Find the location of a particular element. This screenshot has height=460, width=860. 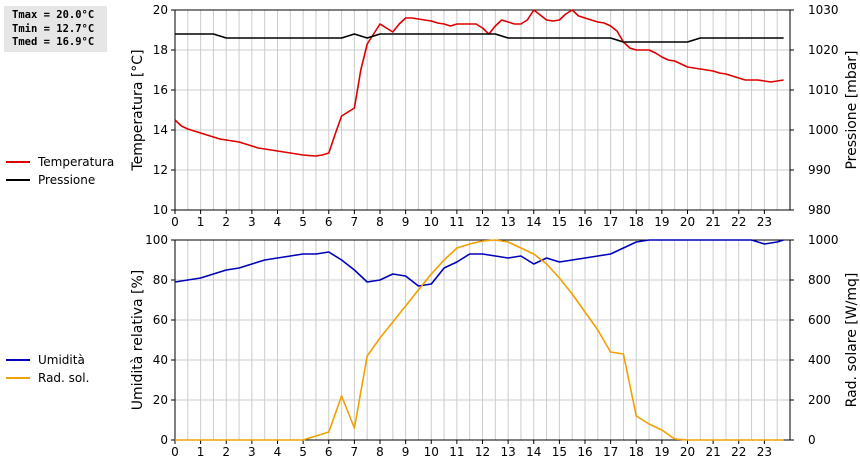

umid-x-tick-label: 12 is located at coordinates (482, 452).